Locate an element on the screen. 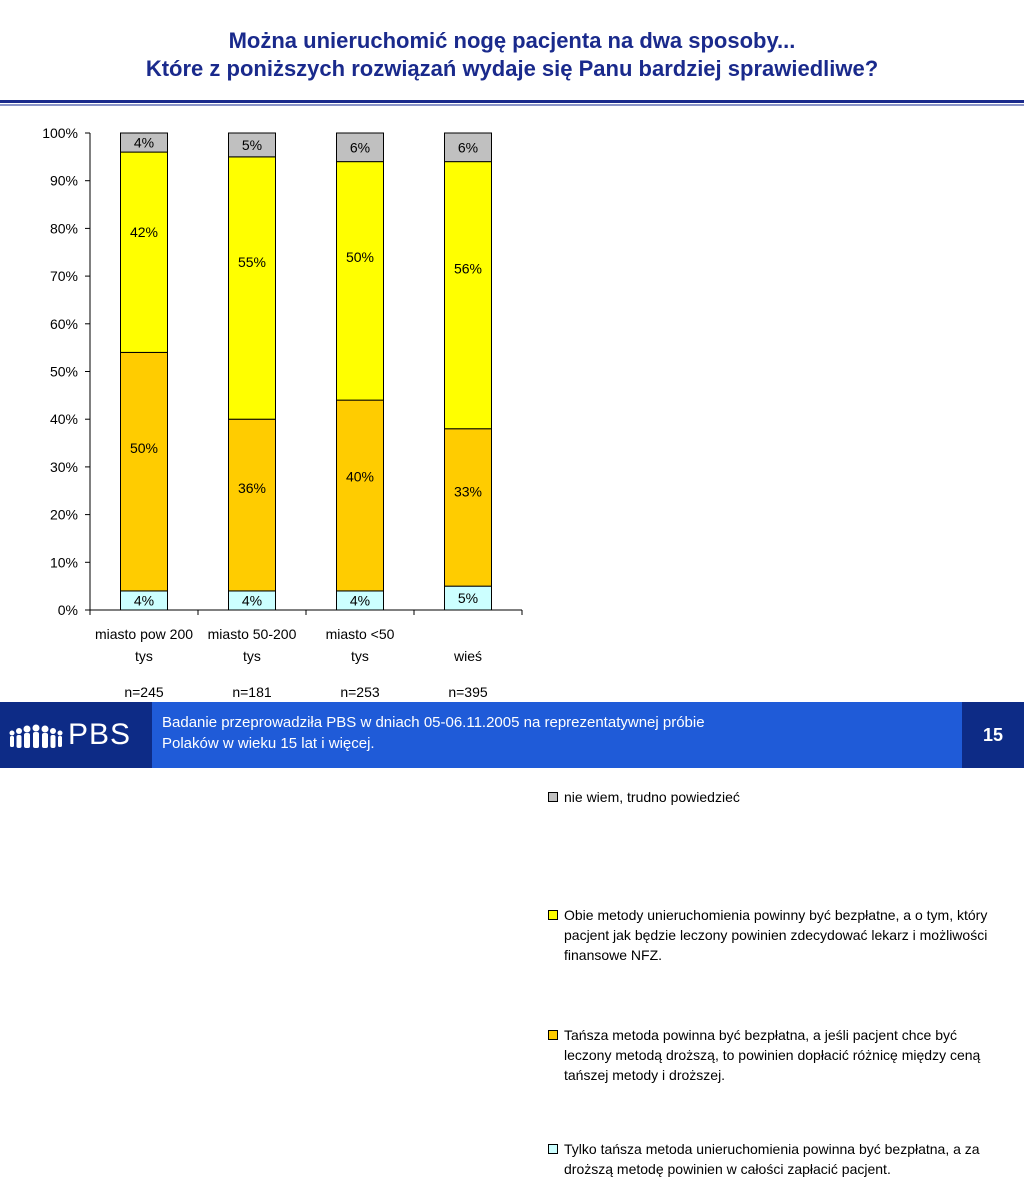 The image size is (1024, 1179). y-tick-label: 90% is located at coordinates (64, 181).